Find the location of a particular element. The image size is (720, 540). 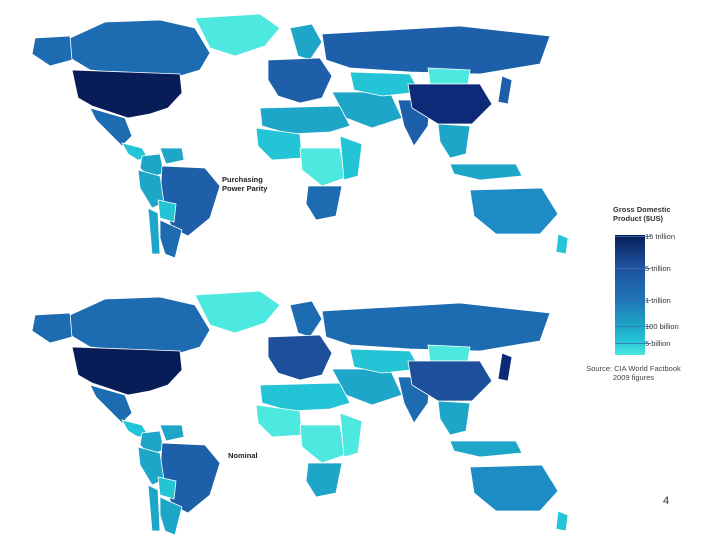

page-number: 4 is located at coordinates (666, 501).